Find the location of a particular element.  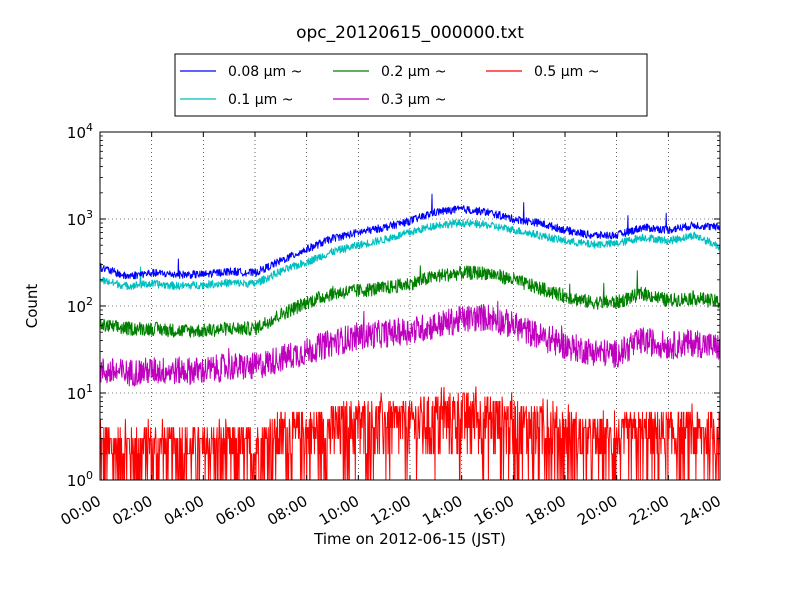

y-tick-label: 10¹ is located at coordinates (80, 392).